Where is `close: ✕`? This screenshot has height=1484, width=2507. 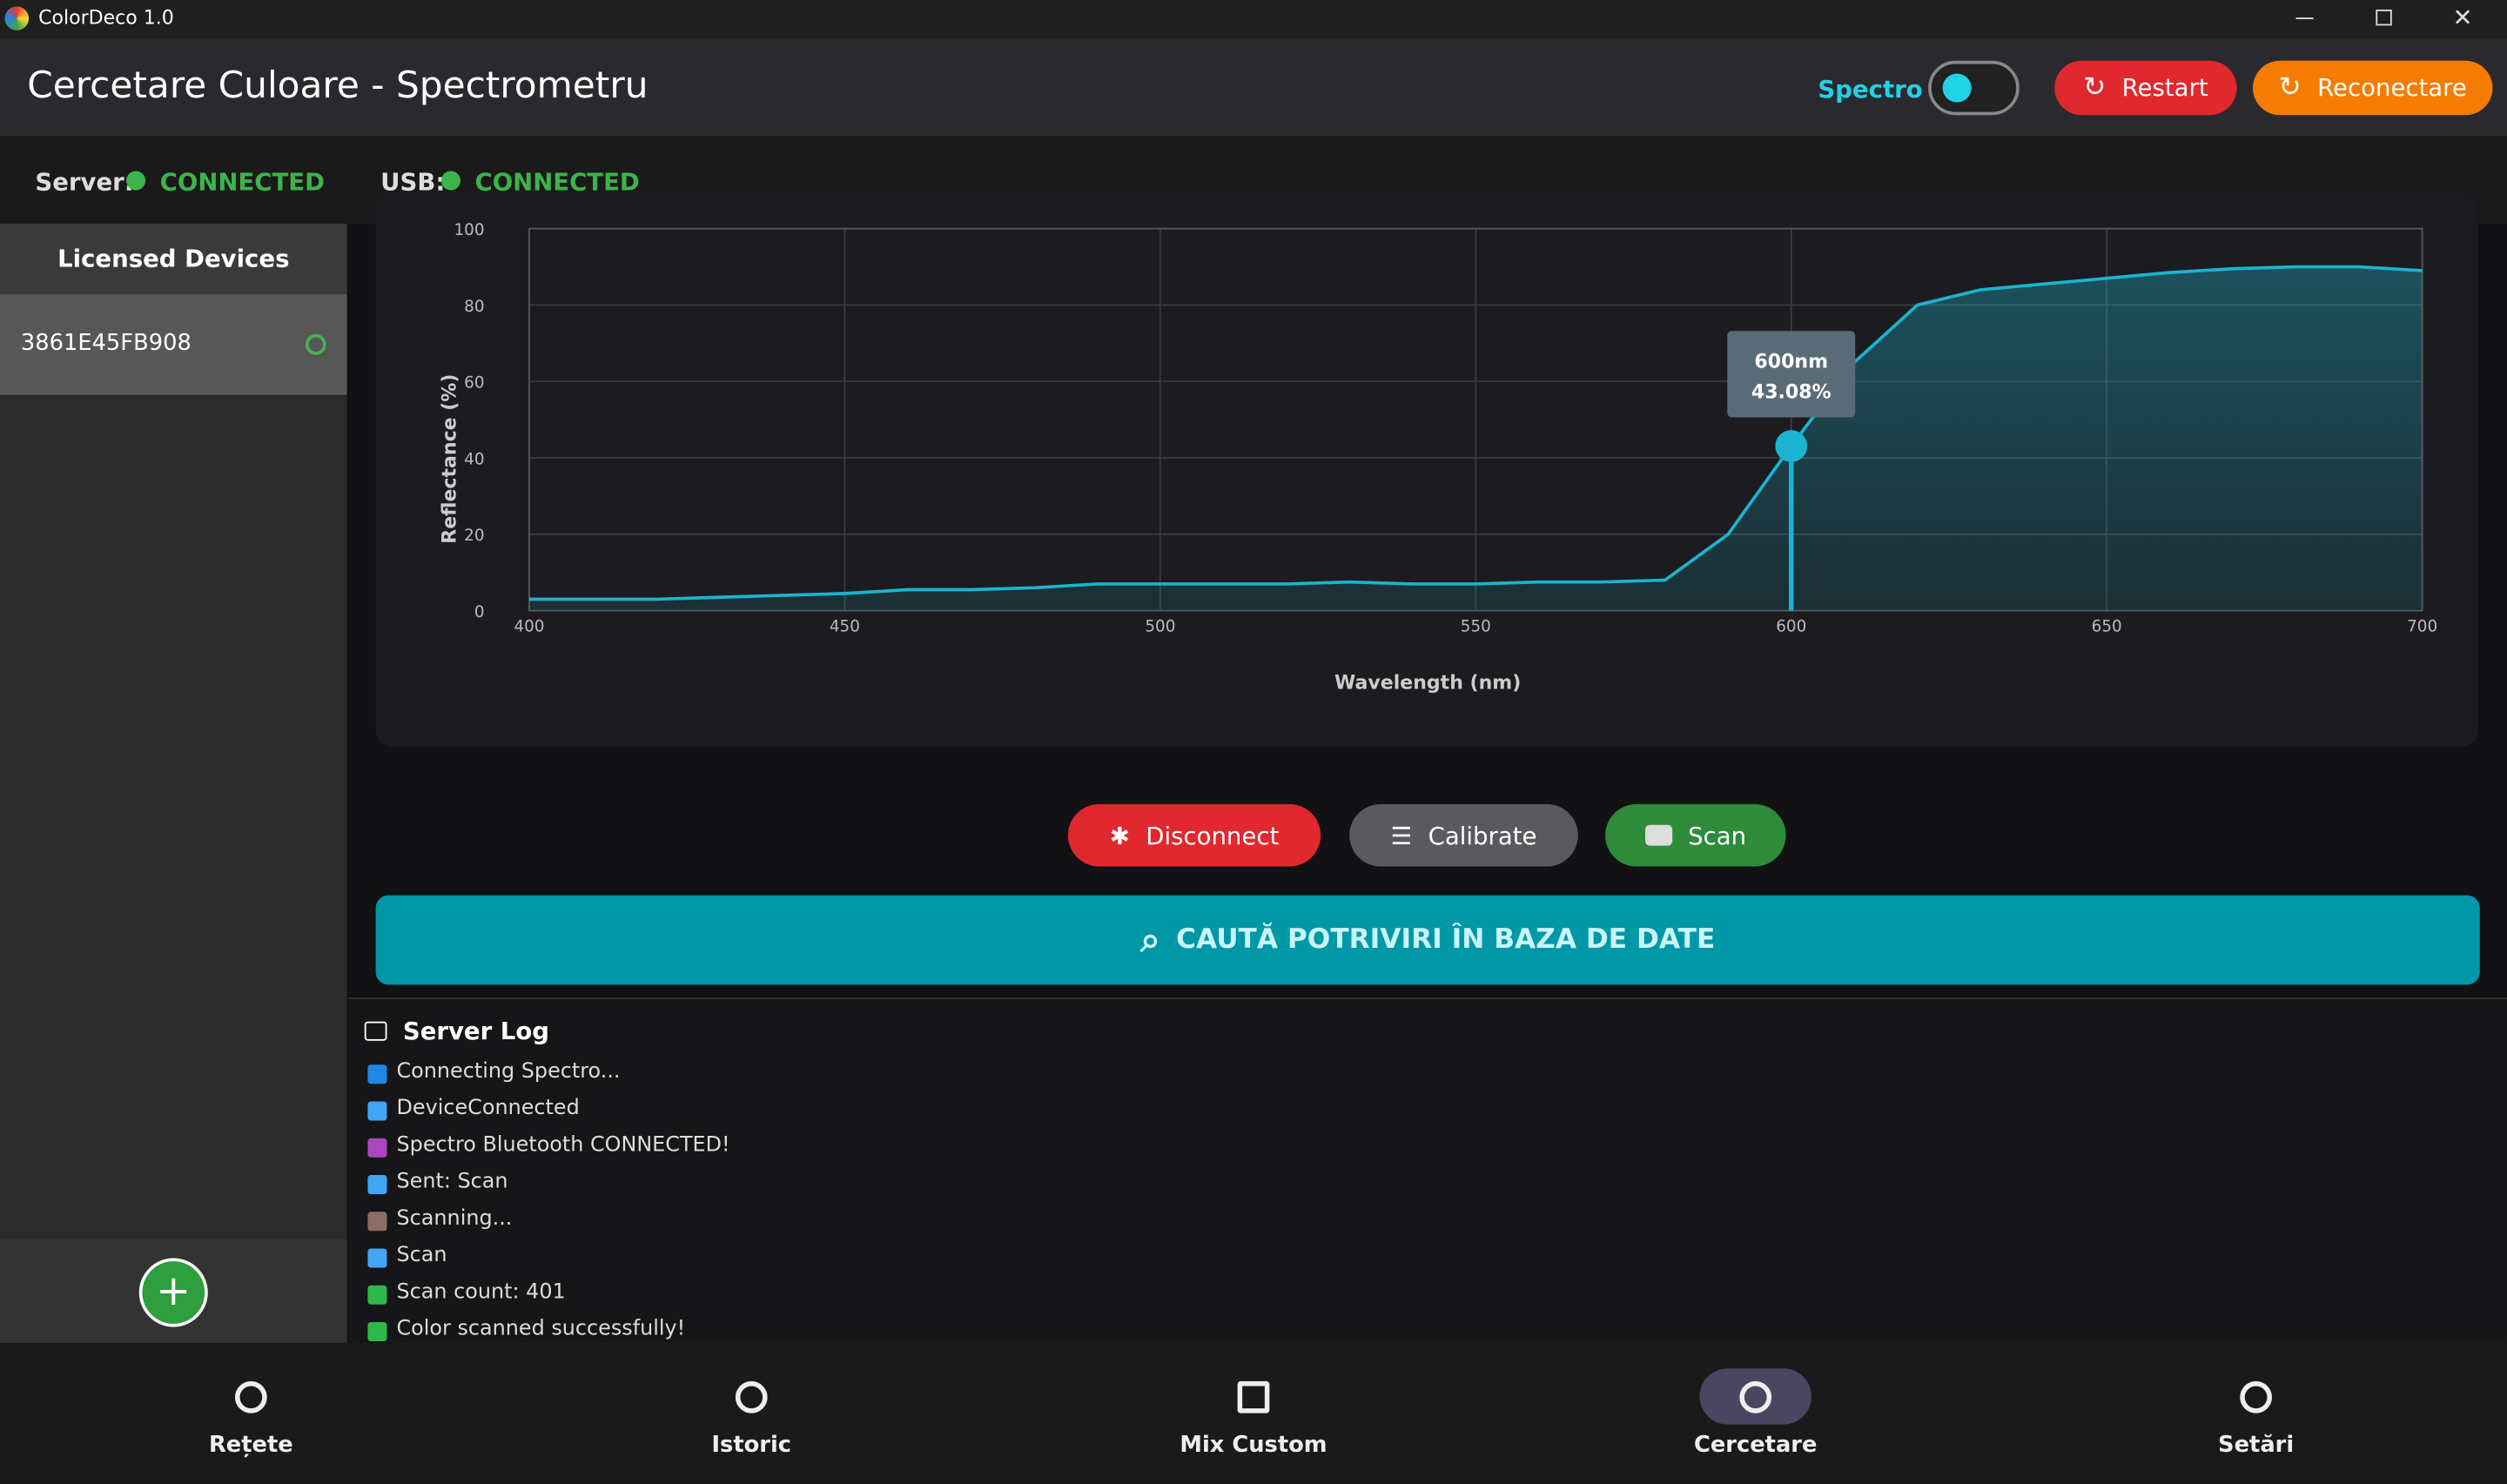 close: ✕ is located at coordinates (2462, 17).